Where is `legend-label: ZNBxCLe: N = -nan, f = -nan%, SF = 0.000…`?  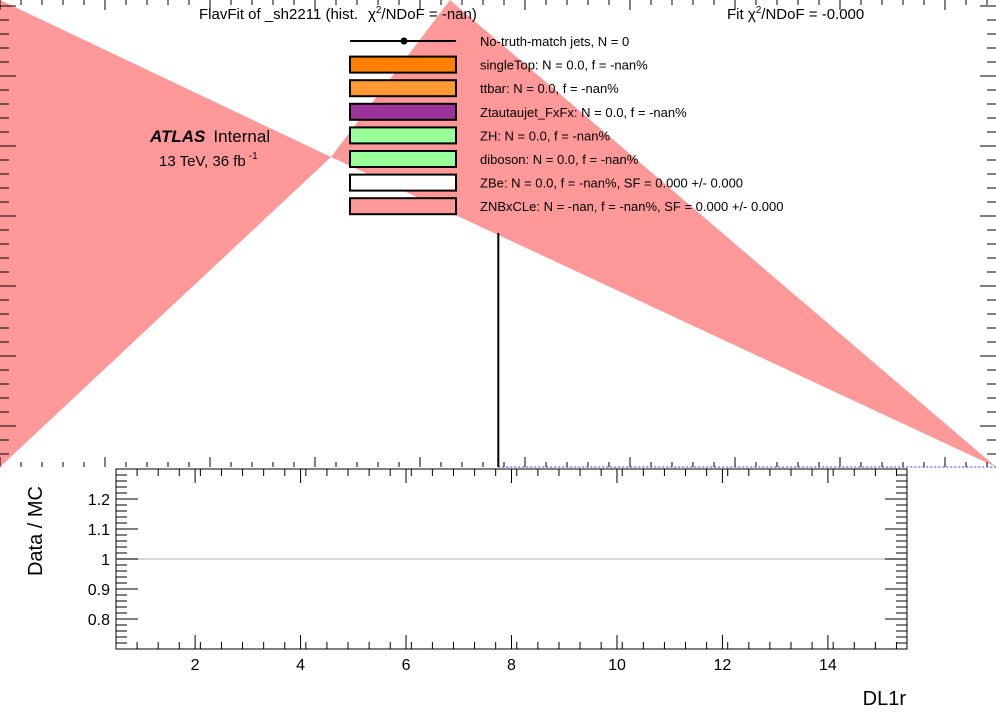 legend-label: ZNBxCLe: N = -nan, f = -nan%, SF = 0.000… is located at coordinates (632, 206).